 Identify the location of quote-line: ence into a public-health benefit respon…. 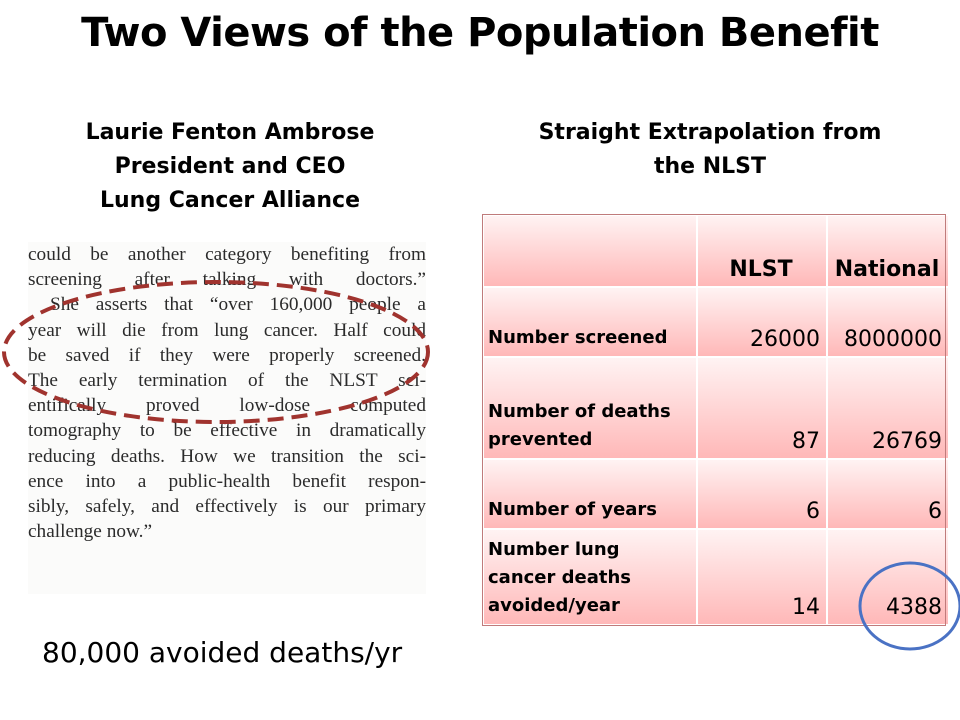
(227, 481).